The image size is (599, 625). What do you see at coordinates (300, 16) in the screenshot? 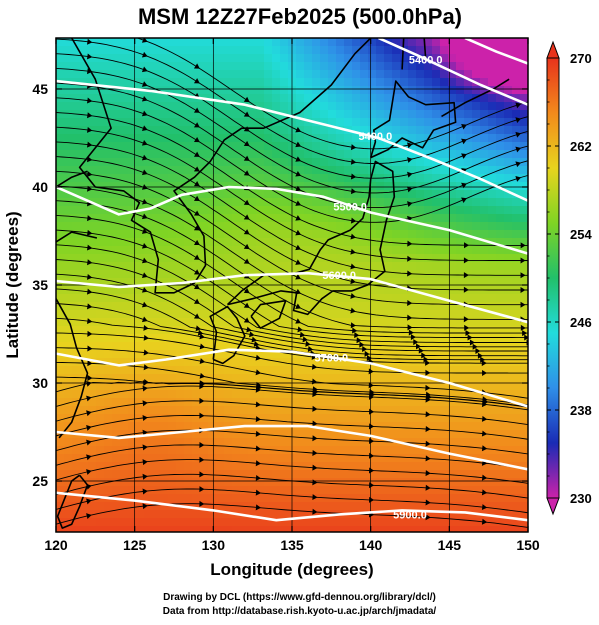
I see `chart-title: MSM 12Z27Feb2025 (500.0hPa)` at bounding box center [300, 16].